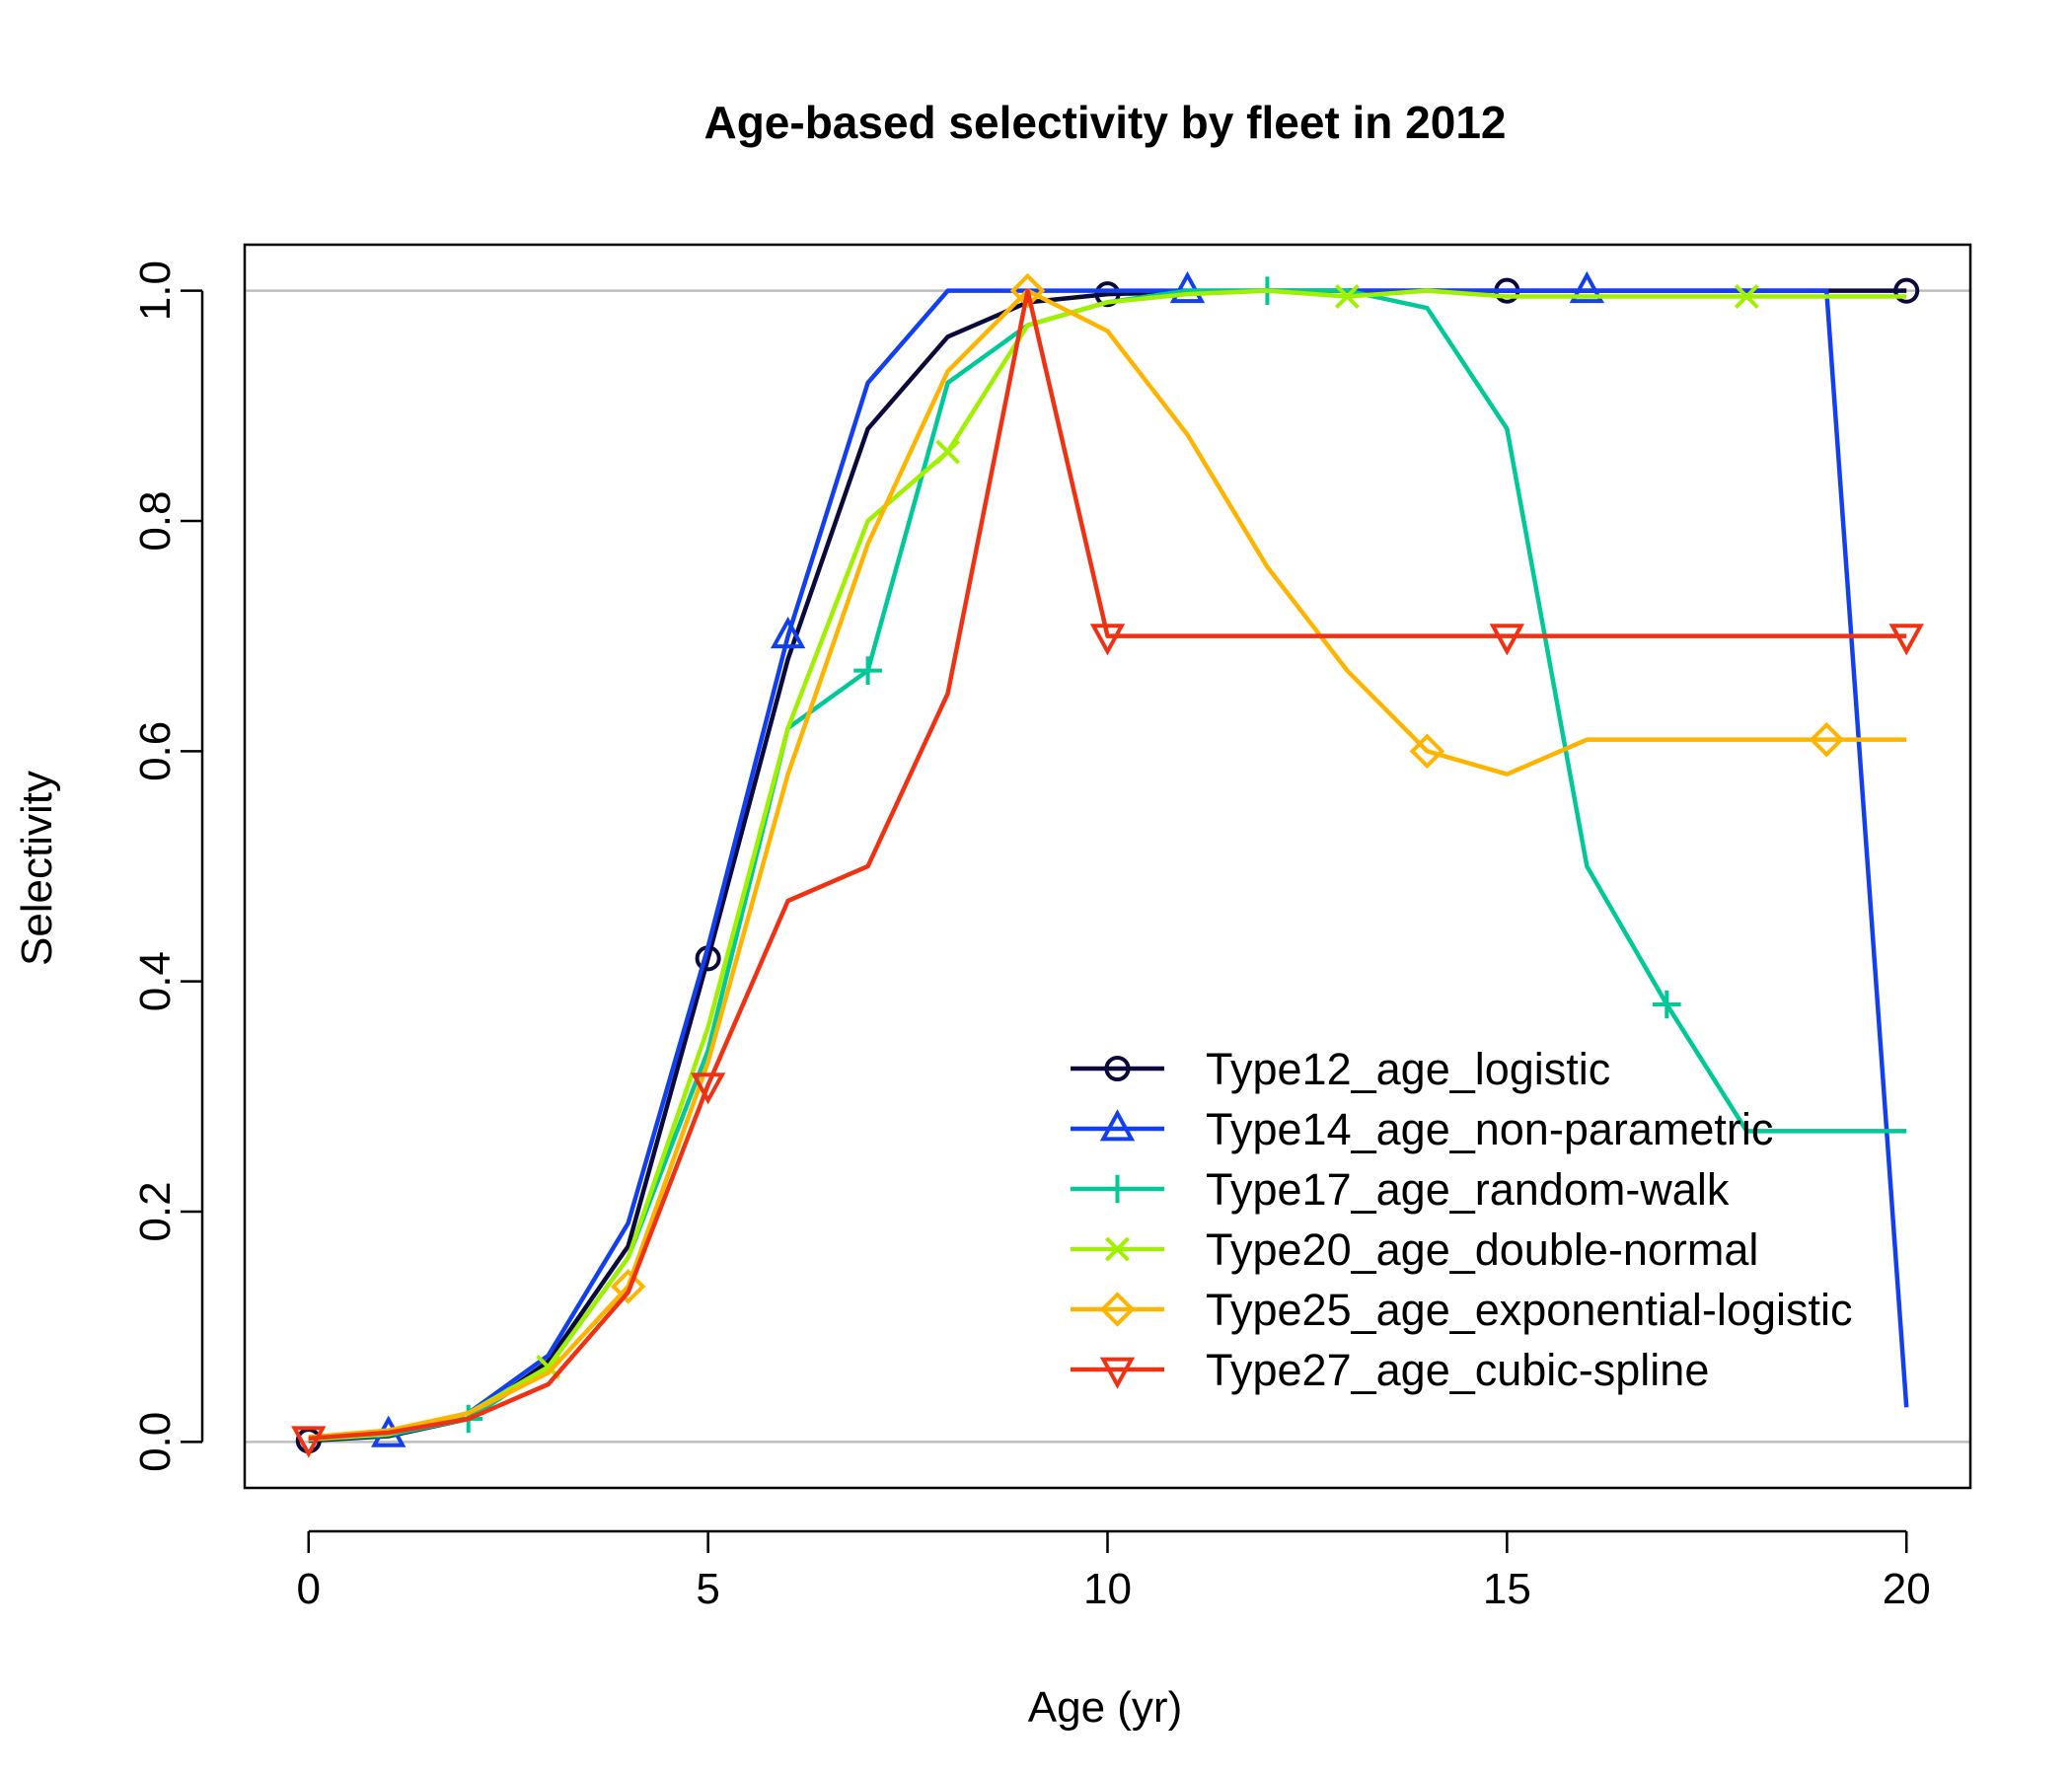 This screenshot has width=2072, height=1776. I want to click on y-tick-label-3: 0.6, so click(155, 751).